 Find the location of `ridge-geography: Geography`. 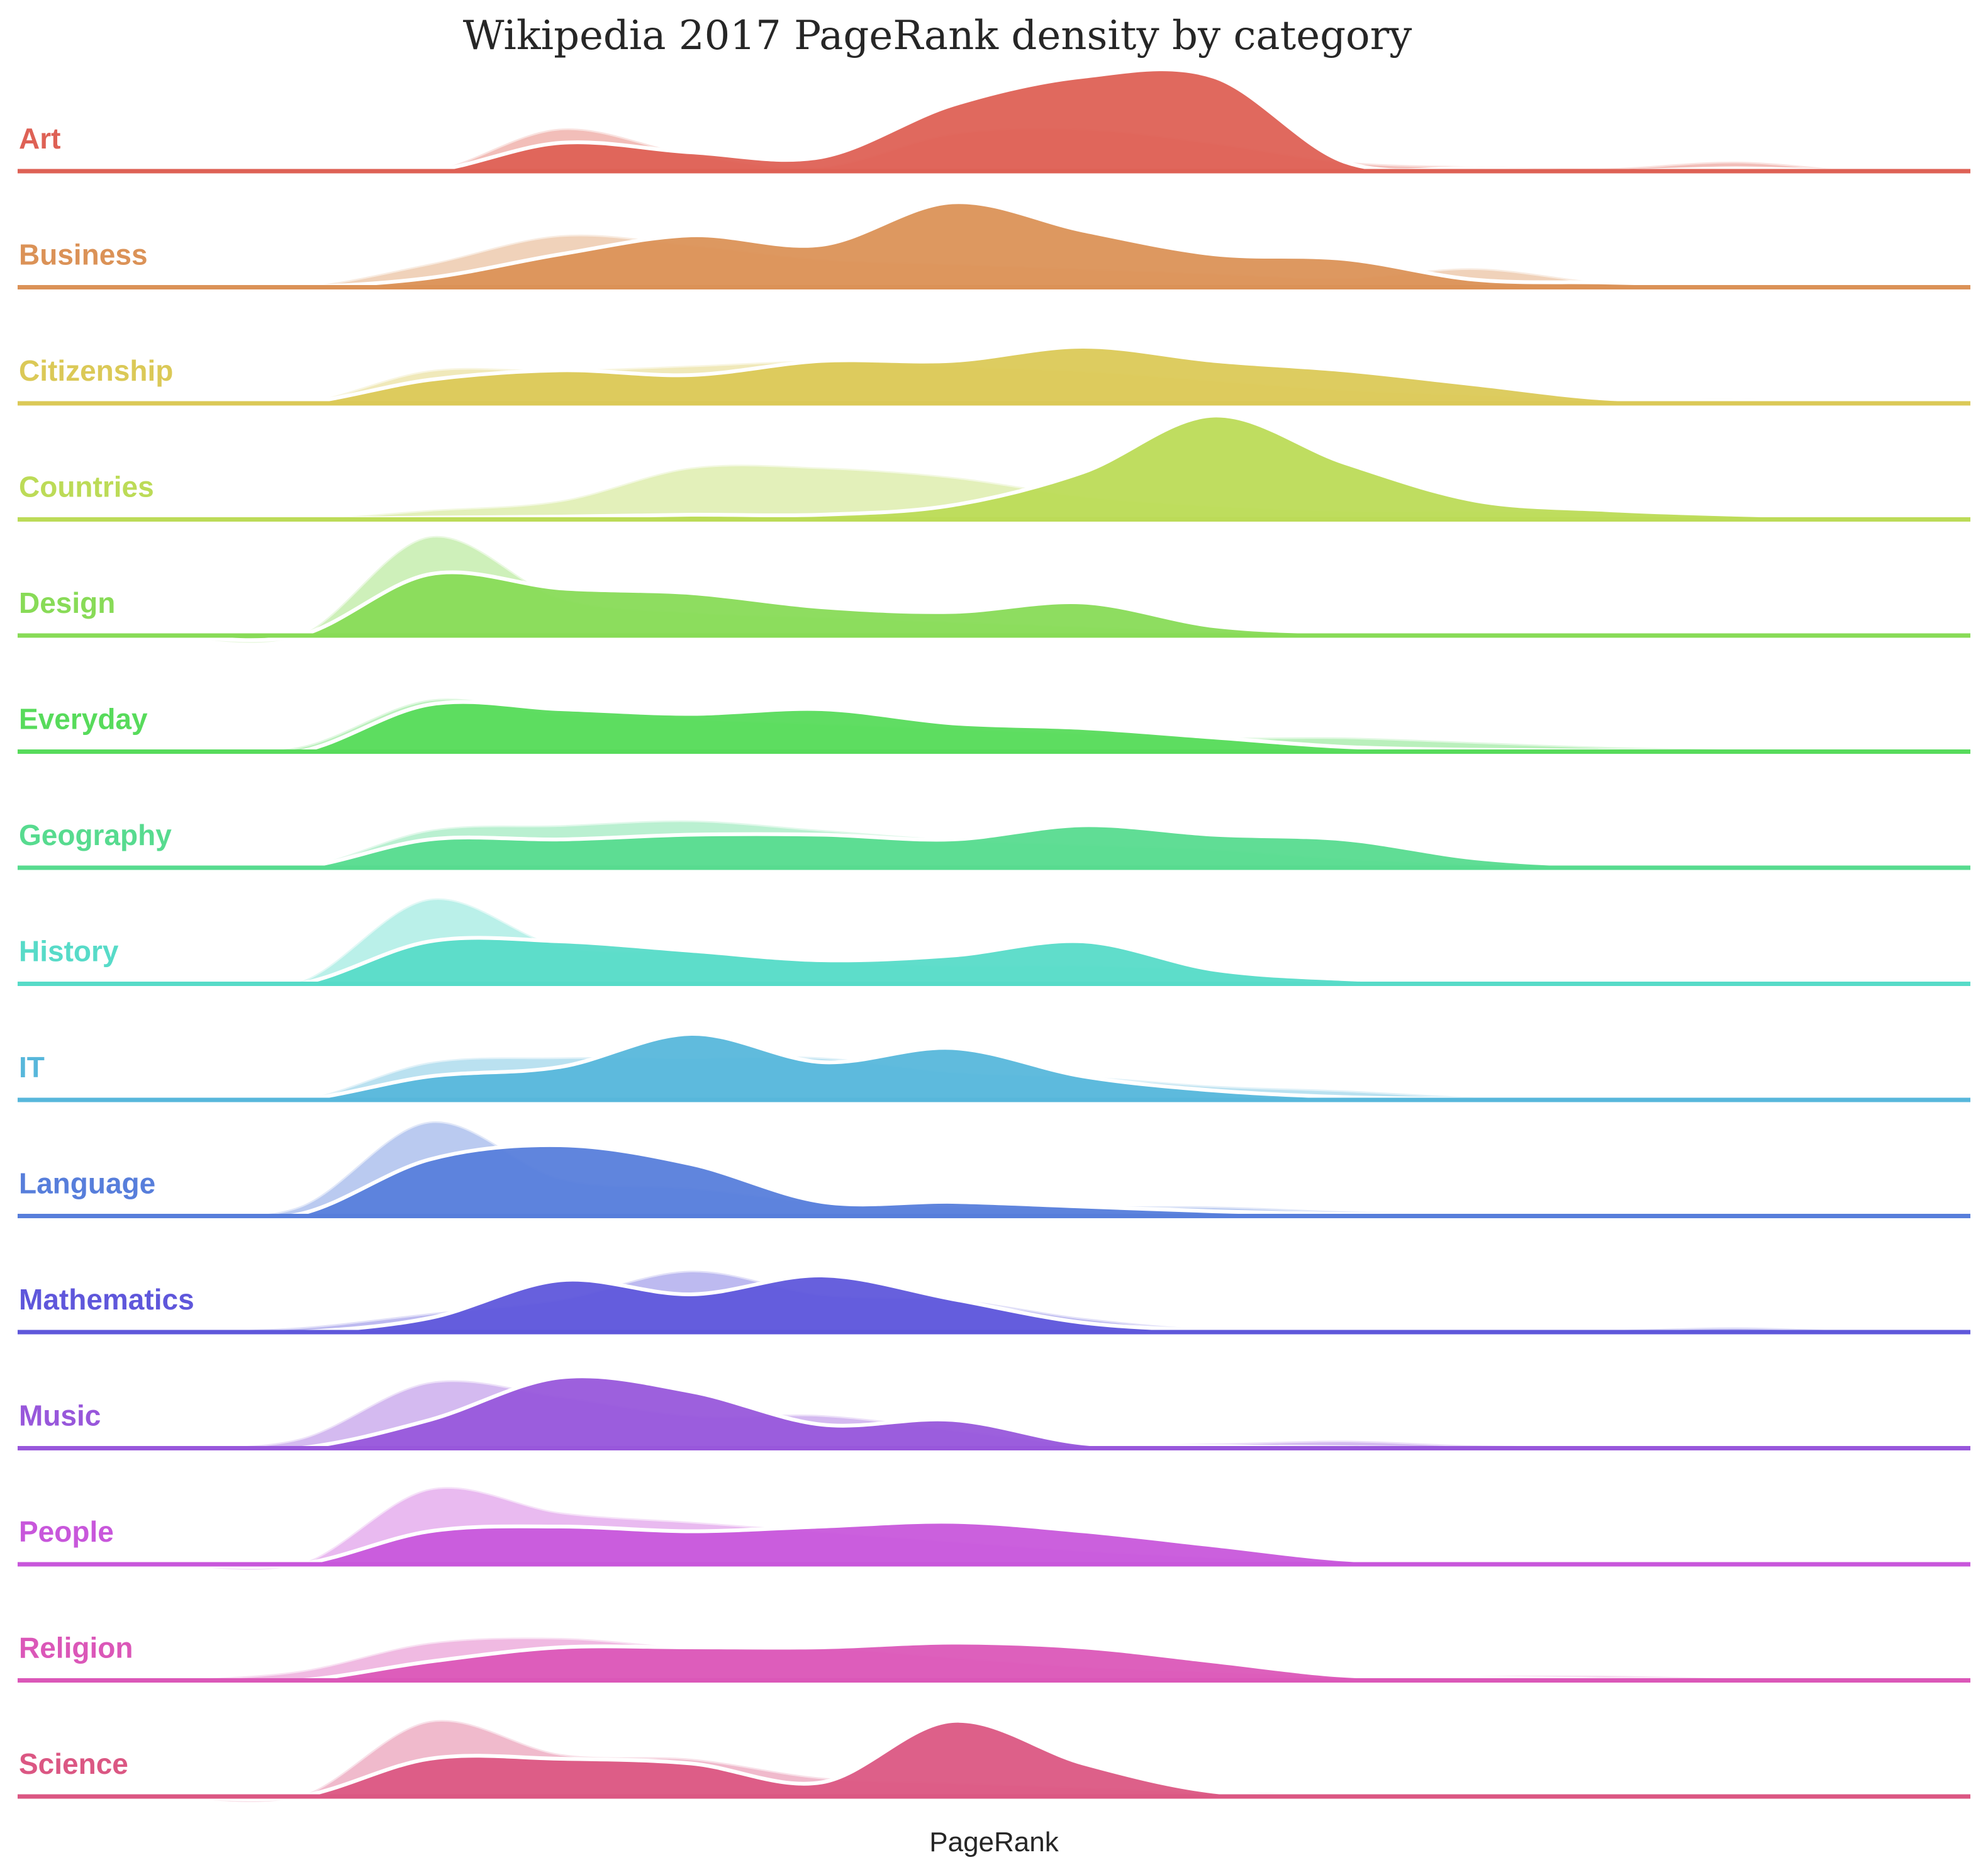

ridge-geography: Geography is located at coordinates (999, 845).